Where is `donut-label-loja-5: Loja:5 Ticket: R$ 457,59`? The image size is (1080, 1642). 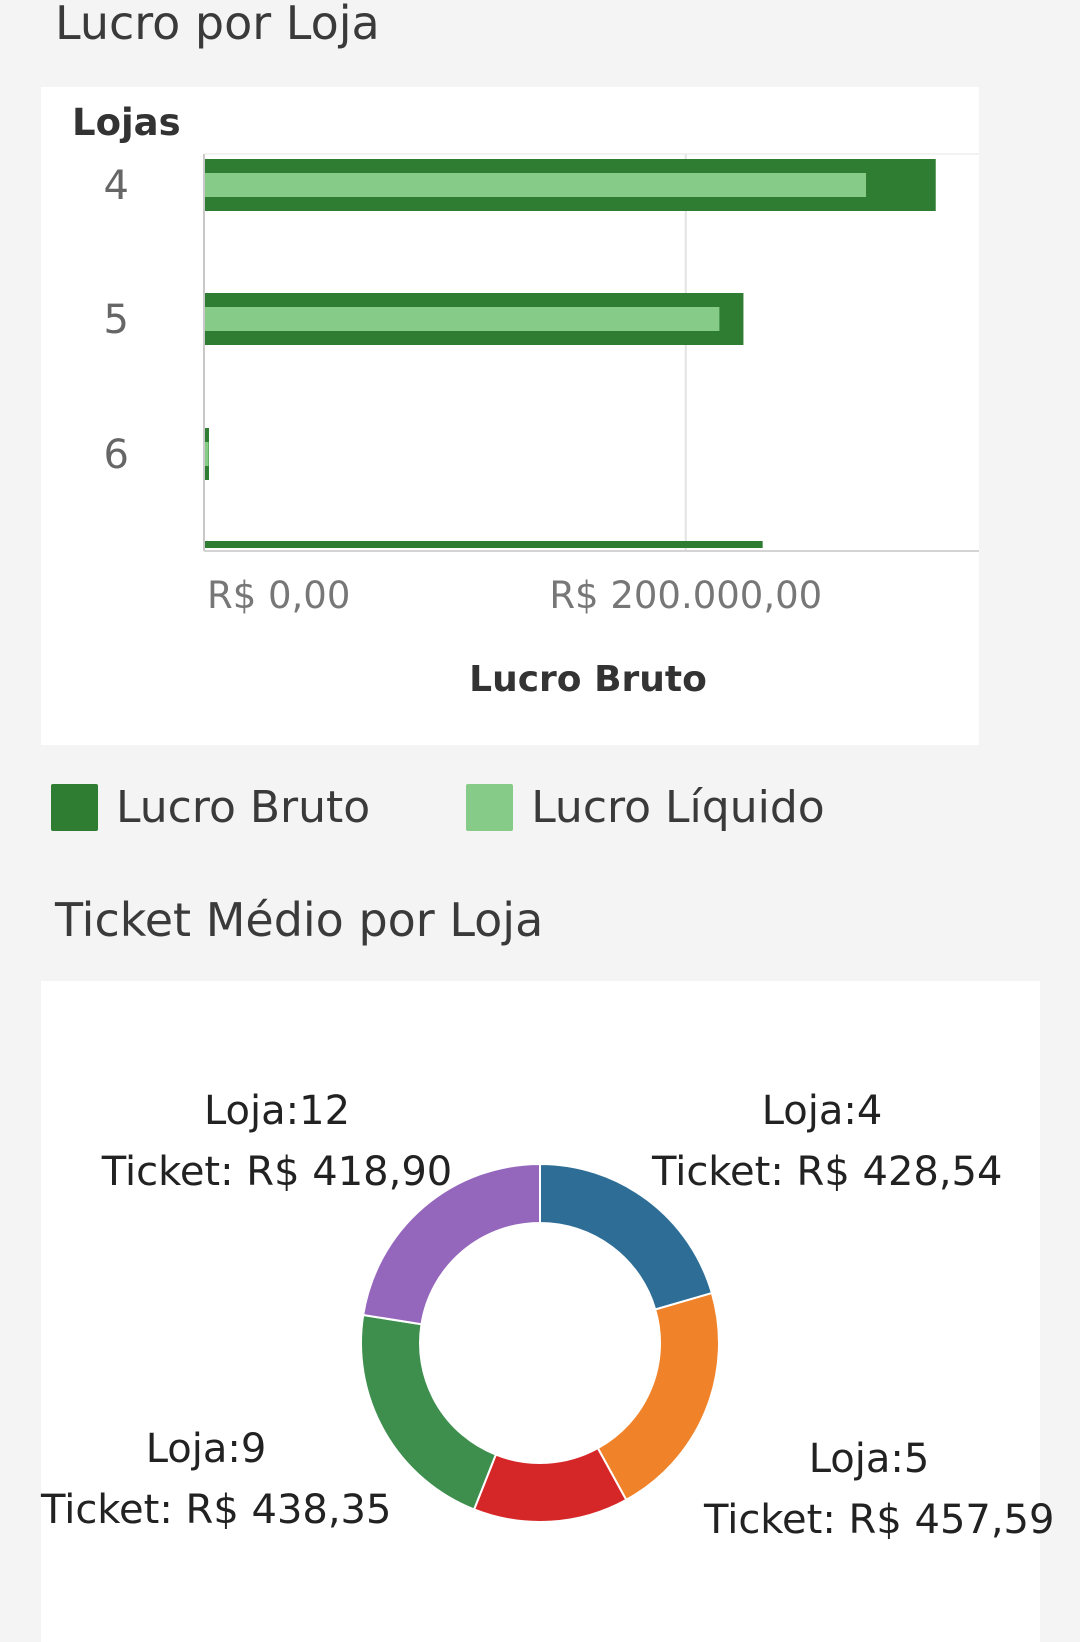
donut-label-loja-5: Loja:5 Ticket: R$ 457,59 is located at coordinates (879, 1490).